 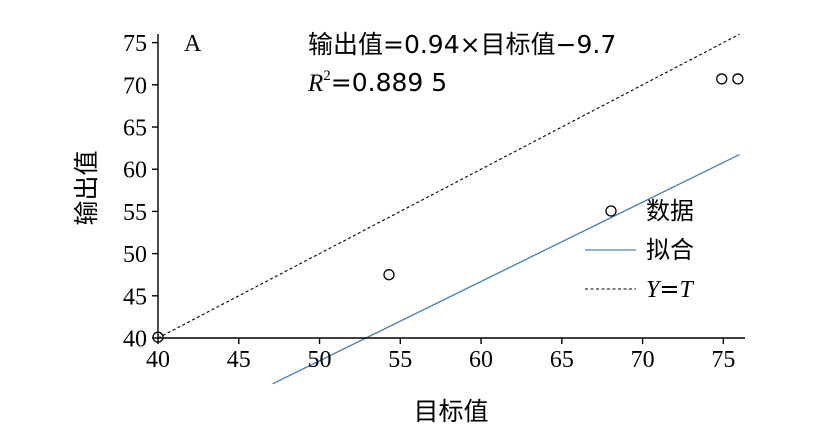 I want to click on legend-ref-y: Y, so click(x=654, y=290).